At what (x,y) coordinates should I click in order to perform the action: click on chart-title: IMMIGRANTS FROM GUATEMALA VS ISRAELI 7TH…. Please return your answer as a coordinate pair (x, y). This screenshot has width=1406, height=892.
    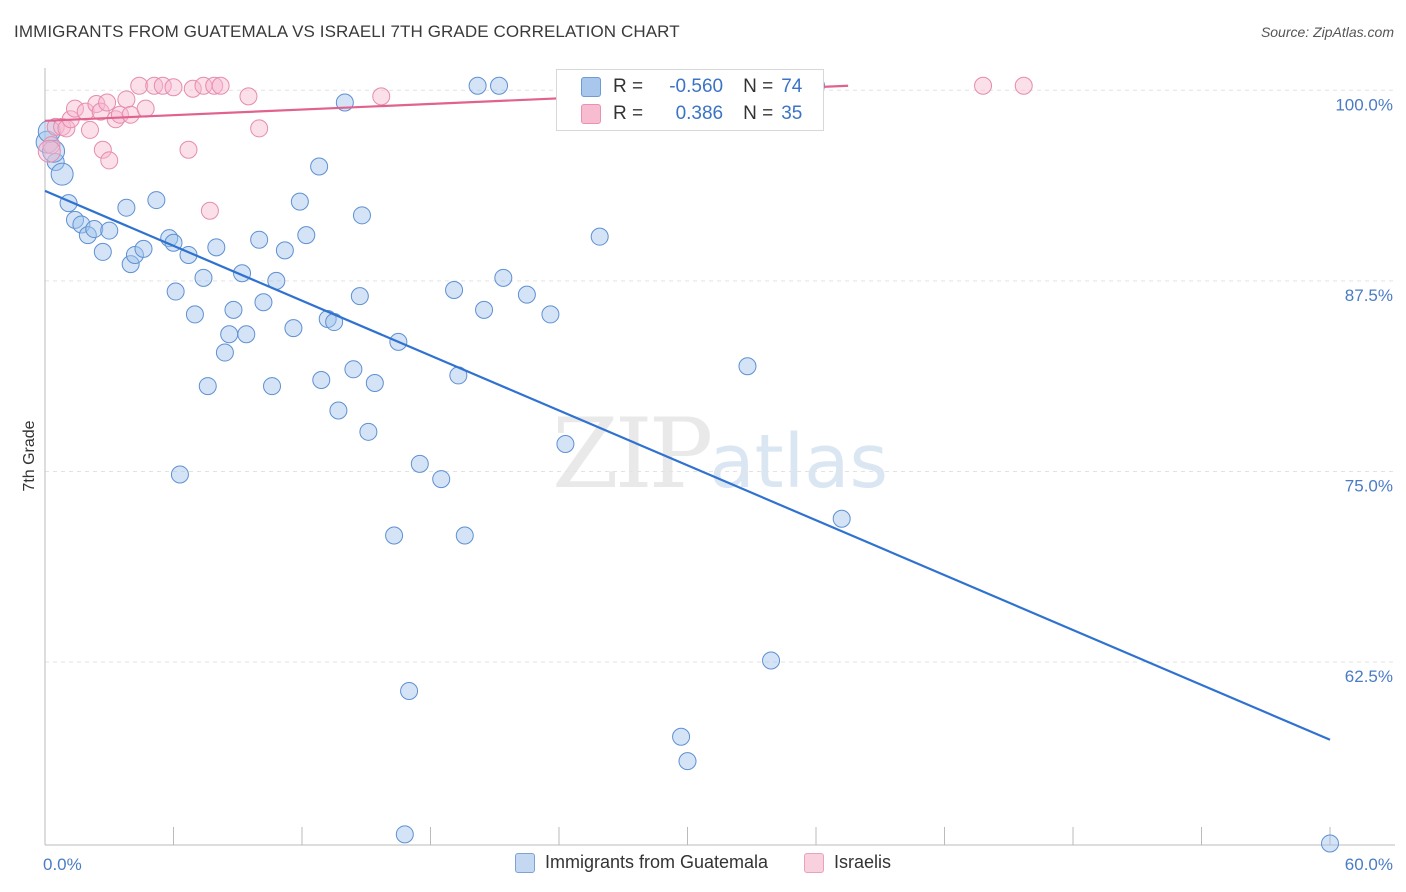
    Looking at the image, I should click on (347, 31).